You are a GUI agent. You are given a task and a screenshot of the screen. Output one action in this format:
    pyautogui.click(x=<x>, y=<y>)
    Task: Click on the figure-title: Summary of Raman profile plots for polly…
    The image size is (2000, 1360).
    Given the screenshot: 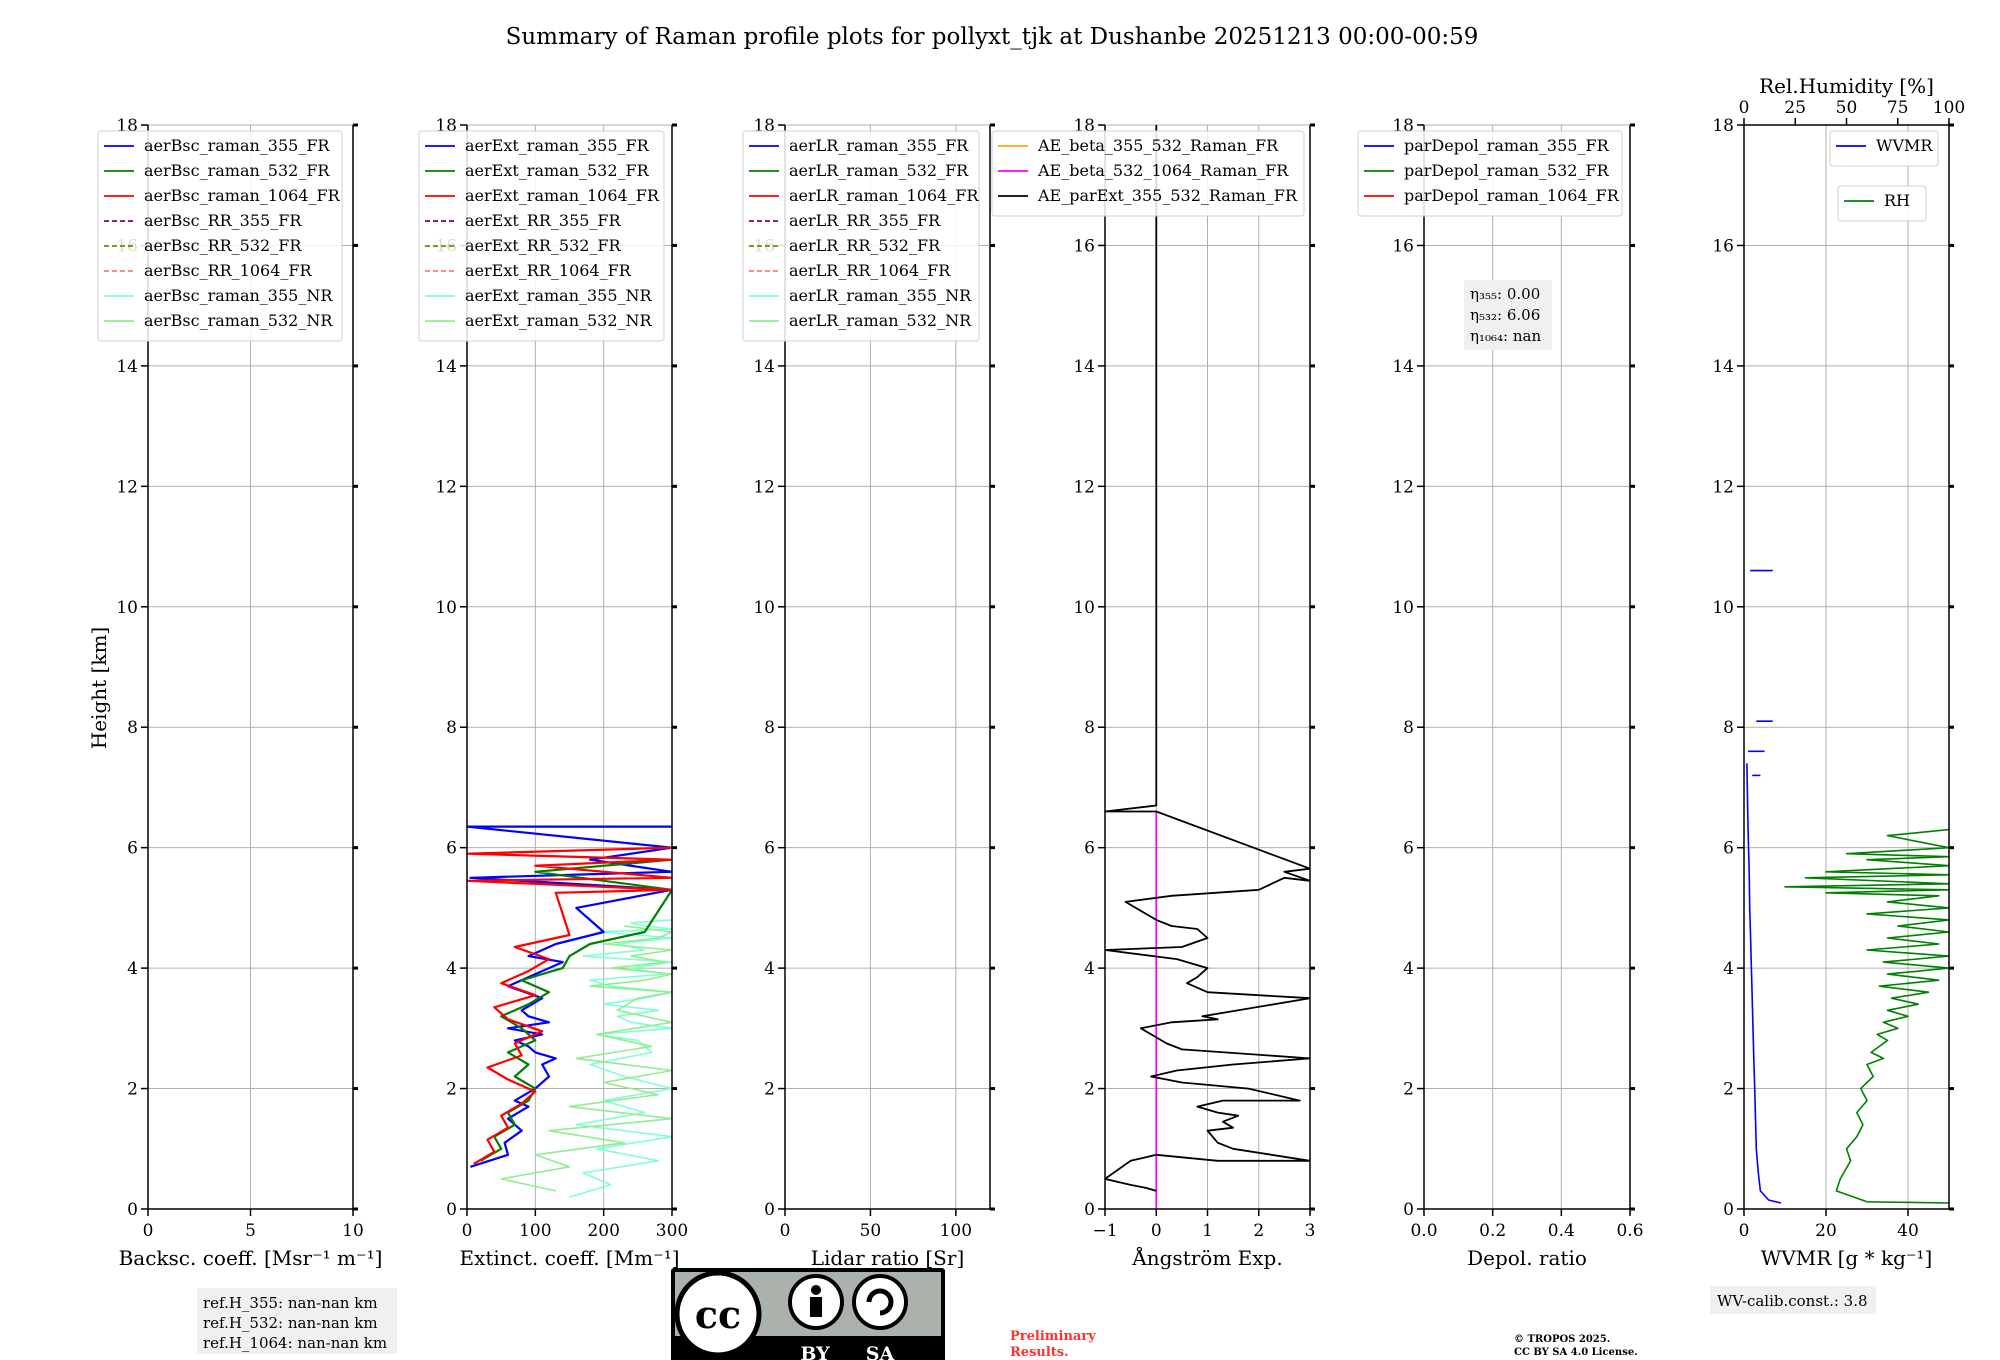 What is the action you would take?
    pyautogui.click(x=992, y=37)
    